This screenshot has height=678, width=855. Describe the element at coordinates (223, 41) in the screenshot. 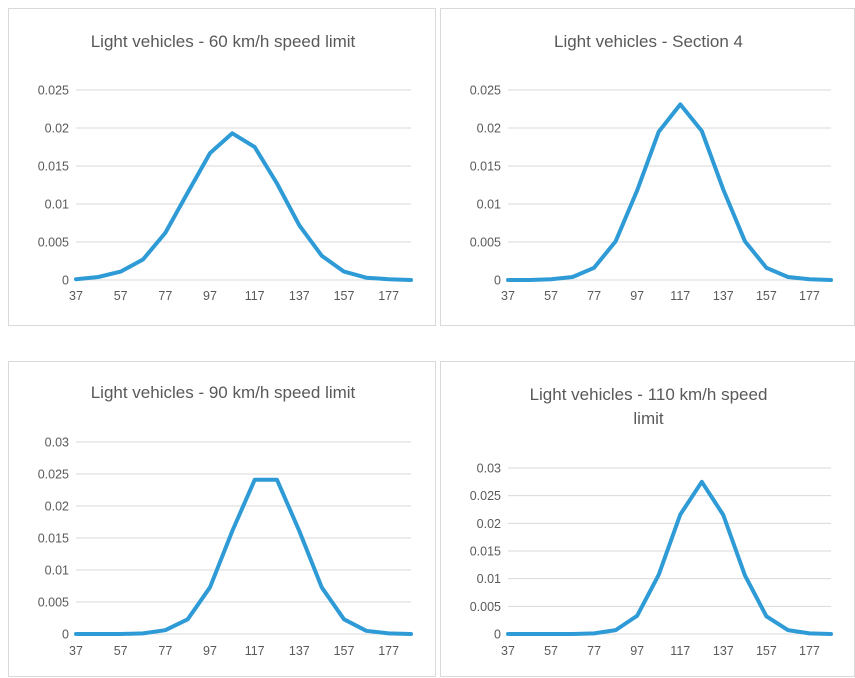

I see `chart-title: Light vehicles - 60 km/h speed limit` at that location.